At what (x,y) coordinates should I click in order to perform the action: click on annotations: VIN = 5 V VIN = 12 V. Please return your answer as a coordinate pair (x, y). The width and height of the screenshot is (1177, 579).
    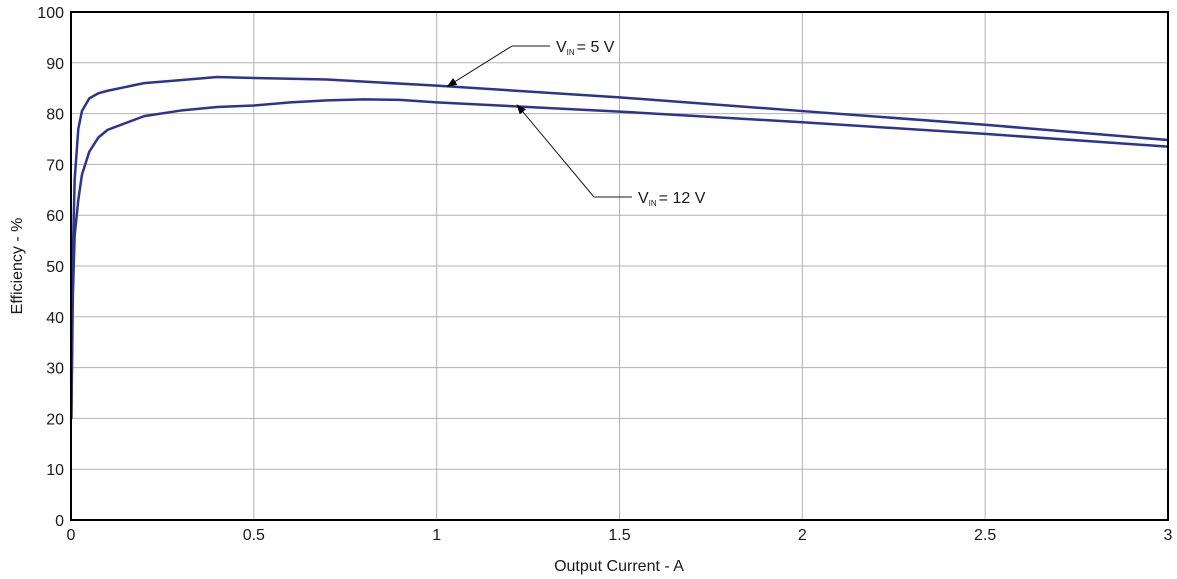
    Looking at the image, I should click on (576, 123).